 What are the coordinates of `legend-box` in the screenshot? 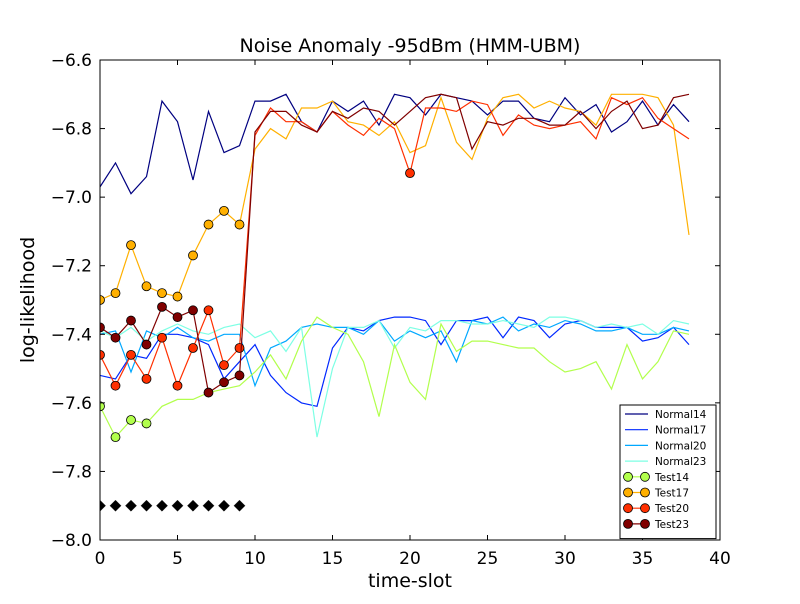 It's located at (668, 472).